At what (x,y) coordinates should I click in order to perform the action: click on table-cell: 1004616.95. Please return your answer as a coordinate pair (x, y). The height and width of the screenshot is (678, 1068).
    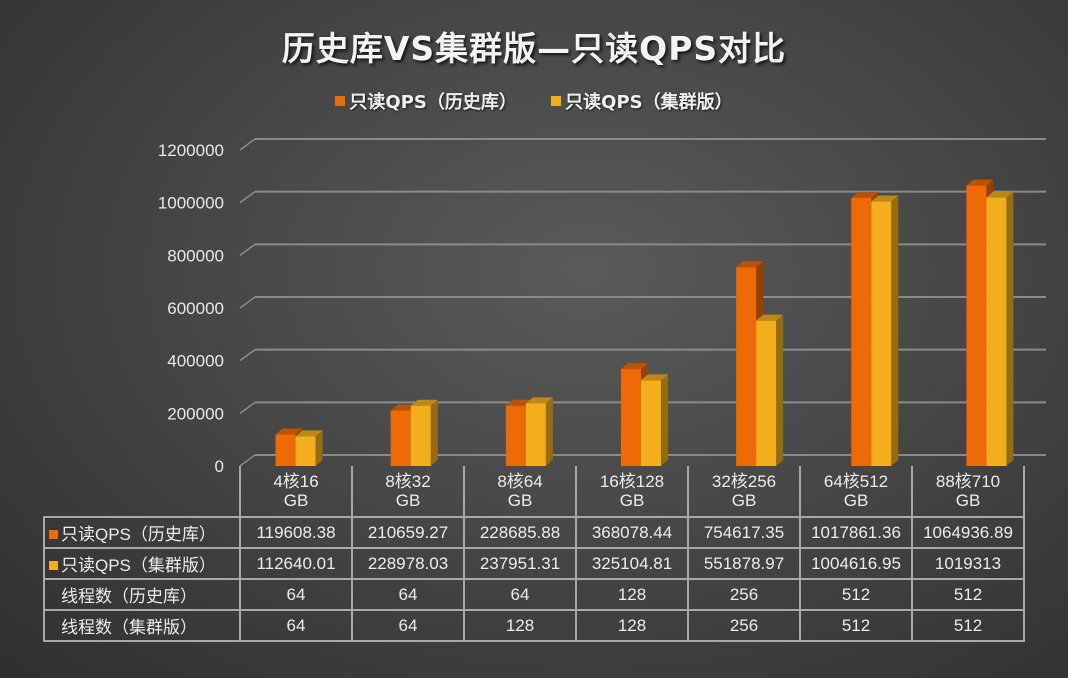
    Looking at the image, I should click on (856, 563).